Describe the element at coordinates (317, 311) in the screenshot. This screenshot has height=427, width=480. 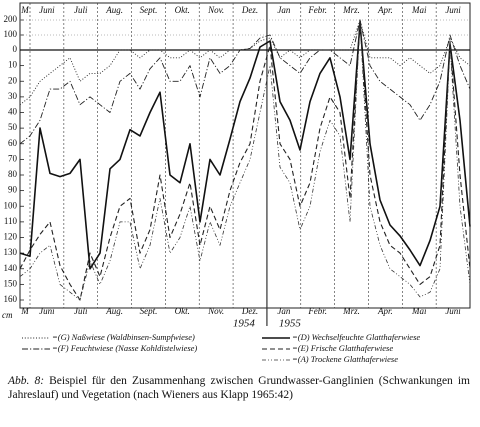
I see `month-label-bottom: Febr.` at that location.